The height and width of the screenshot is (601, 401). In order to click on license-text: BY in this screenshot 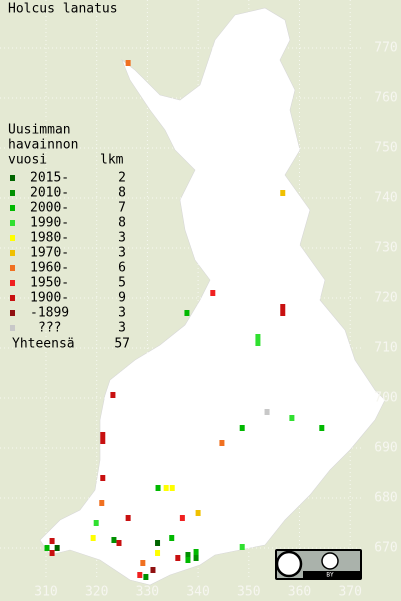, I will do `click(330, 575)`.